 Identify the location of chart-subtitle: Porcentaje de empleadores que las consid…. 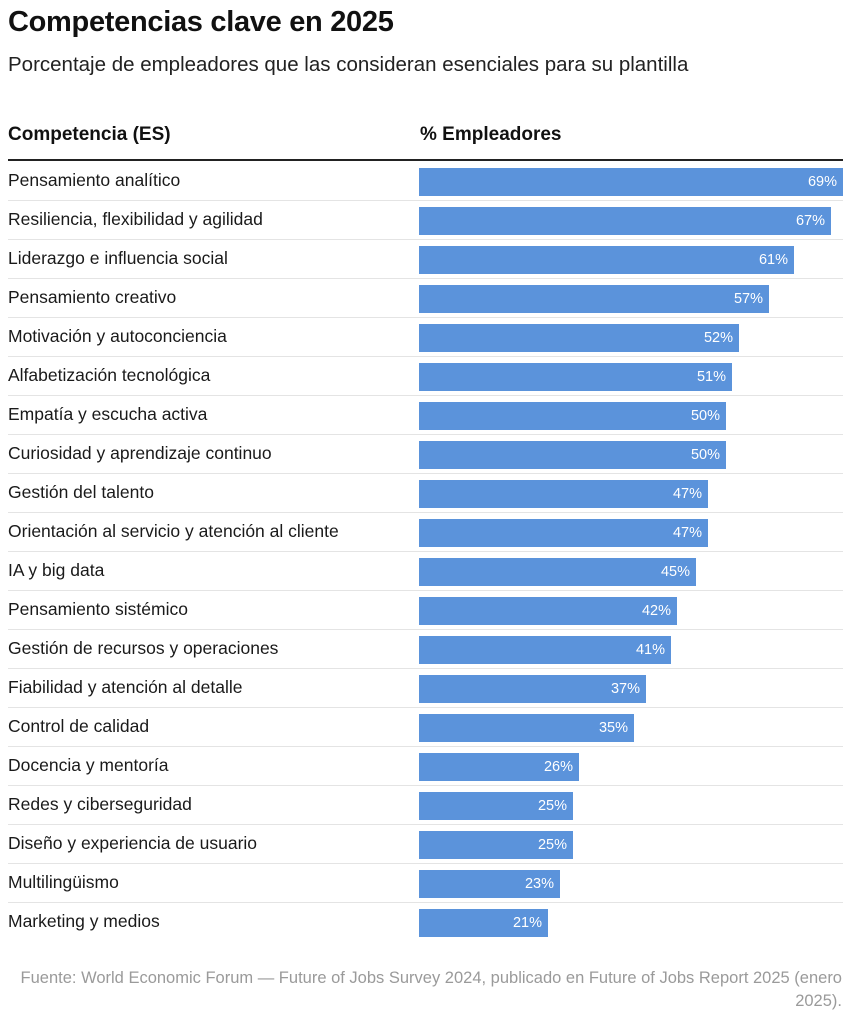
(348, 64).